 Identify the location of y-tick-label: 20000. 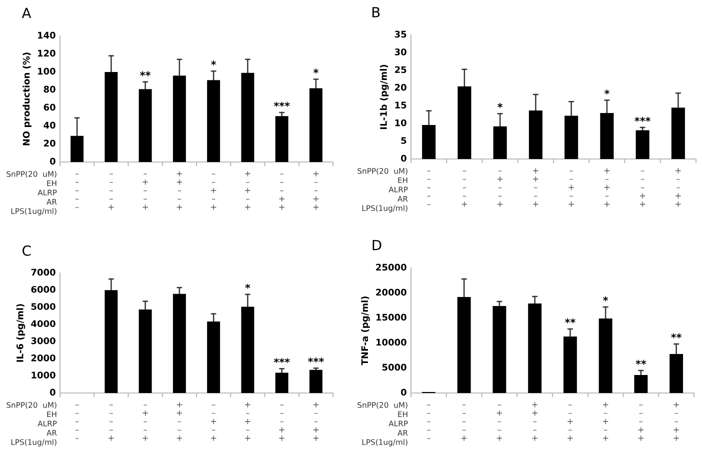
(391, 292).